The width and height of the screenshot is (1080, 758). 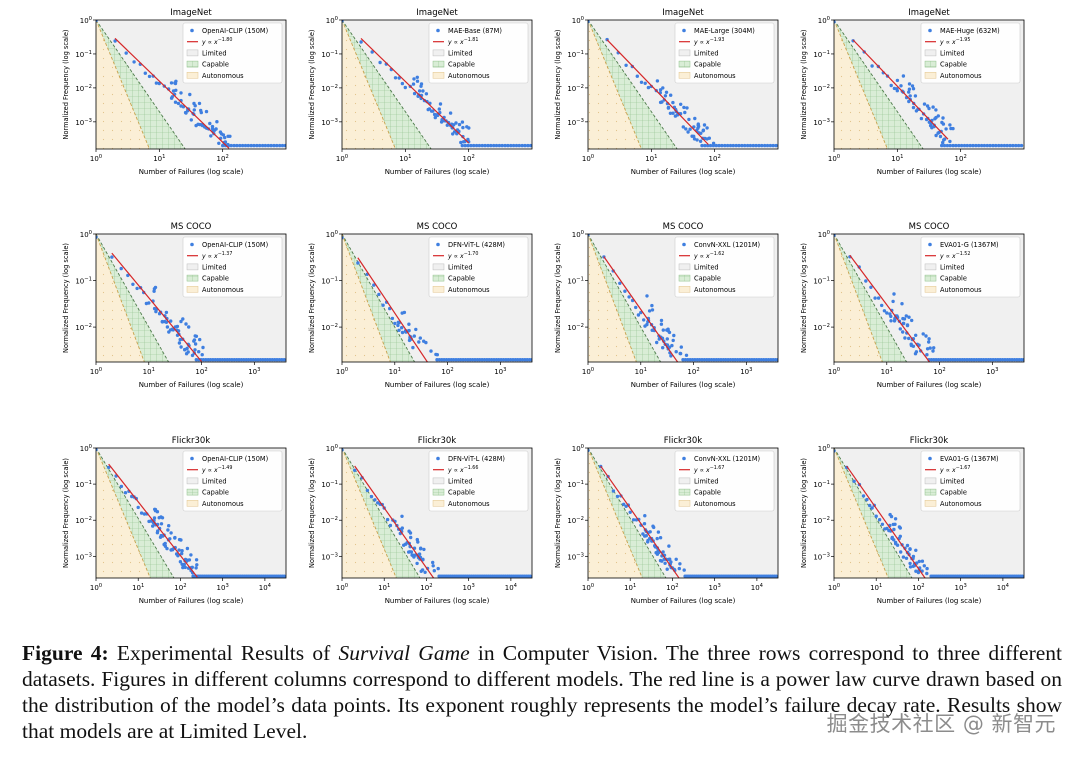 I want to click on subplot-title: Flickr30k, so click(x=437, y=441).